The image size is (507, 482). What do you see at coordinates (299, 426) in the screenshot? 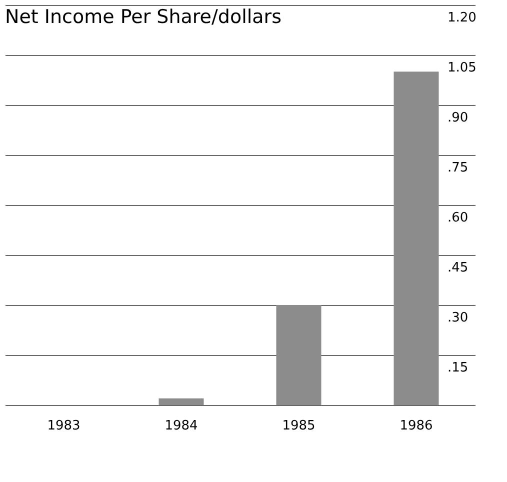
I see `x-tick-label: 1985` at bounding box center [299, 426].